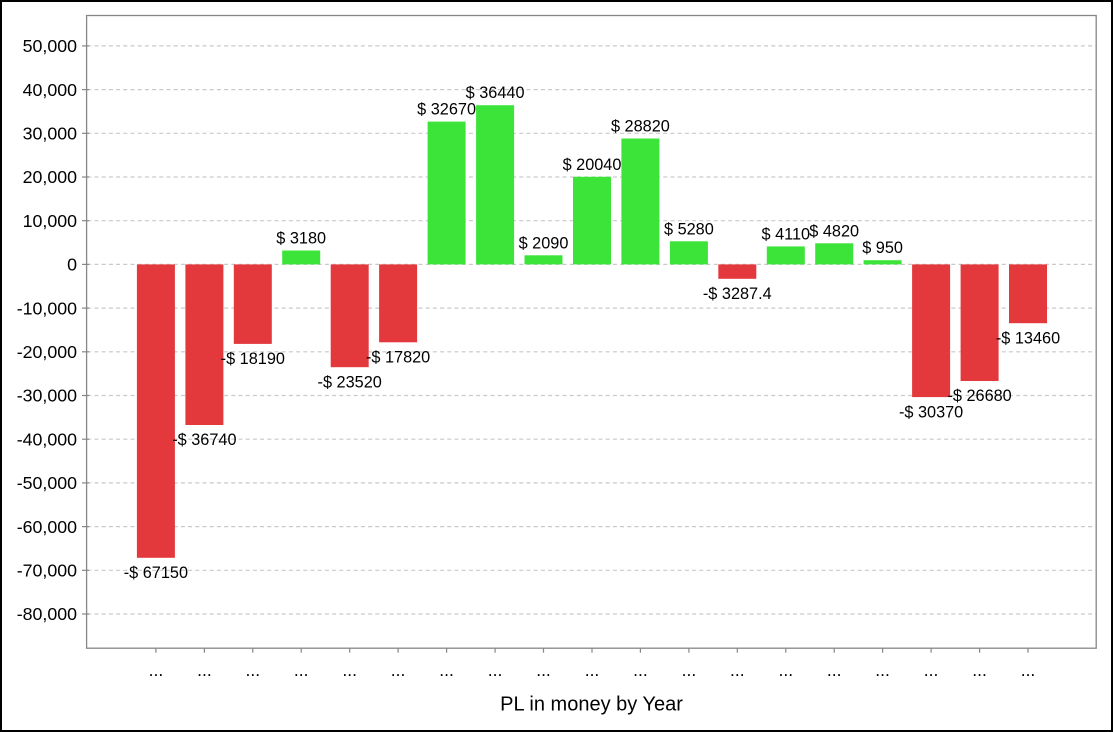  What do you see at coordinates (544, 243) in the screenshot?
I see `svg-text: $ 2090` at bounding box center [544, 243].